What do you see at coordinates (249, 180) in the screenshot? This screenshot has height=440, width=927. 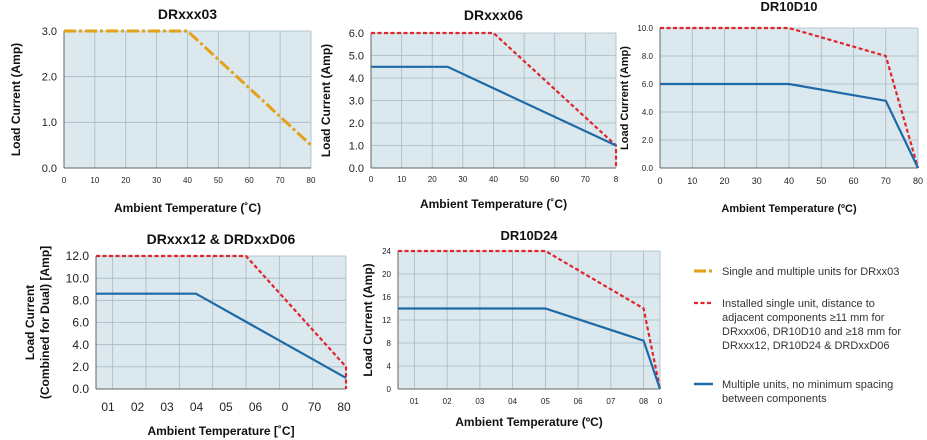 I see `x-tick-label: 60` at bounding box center [249, 180].